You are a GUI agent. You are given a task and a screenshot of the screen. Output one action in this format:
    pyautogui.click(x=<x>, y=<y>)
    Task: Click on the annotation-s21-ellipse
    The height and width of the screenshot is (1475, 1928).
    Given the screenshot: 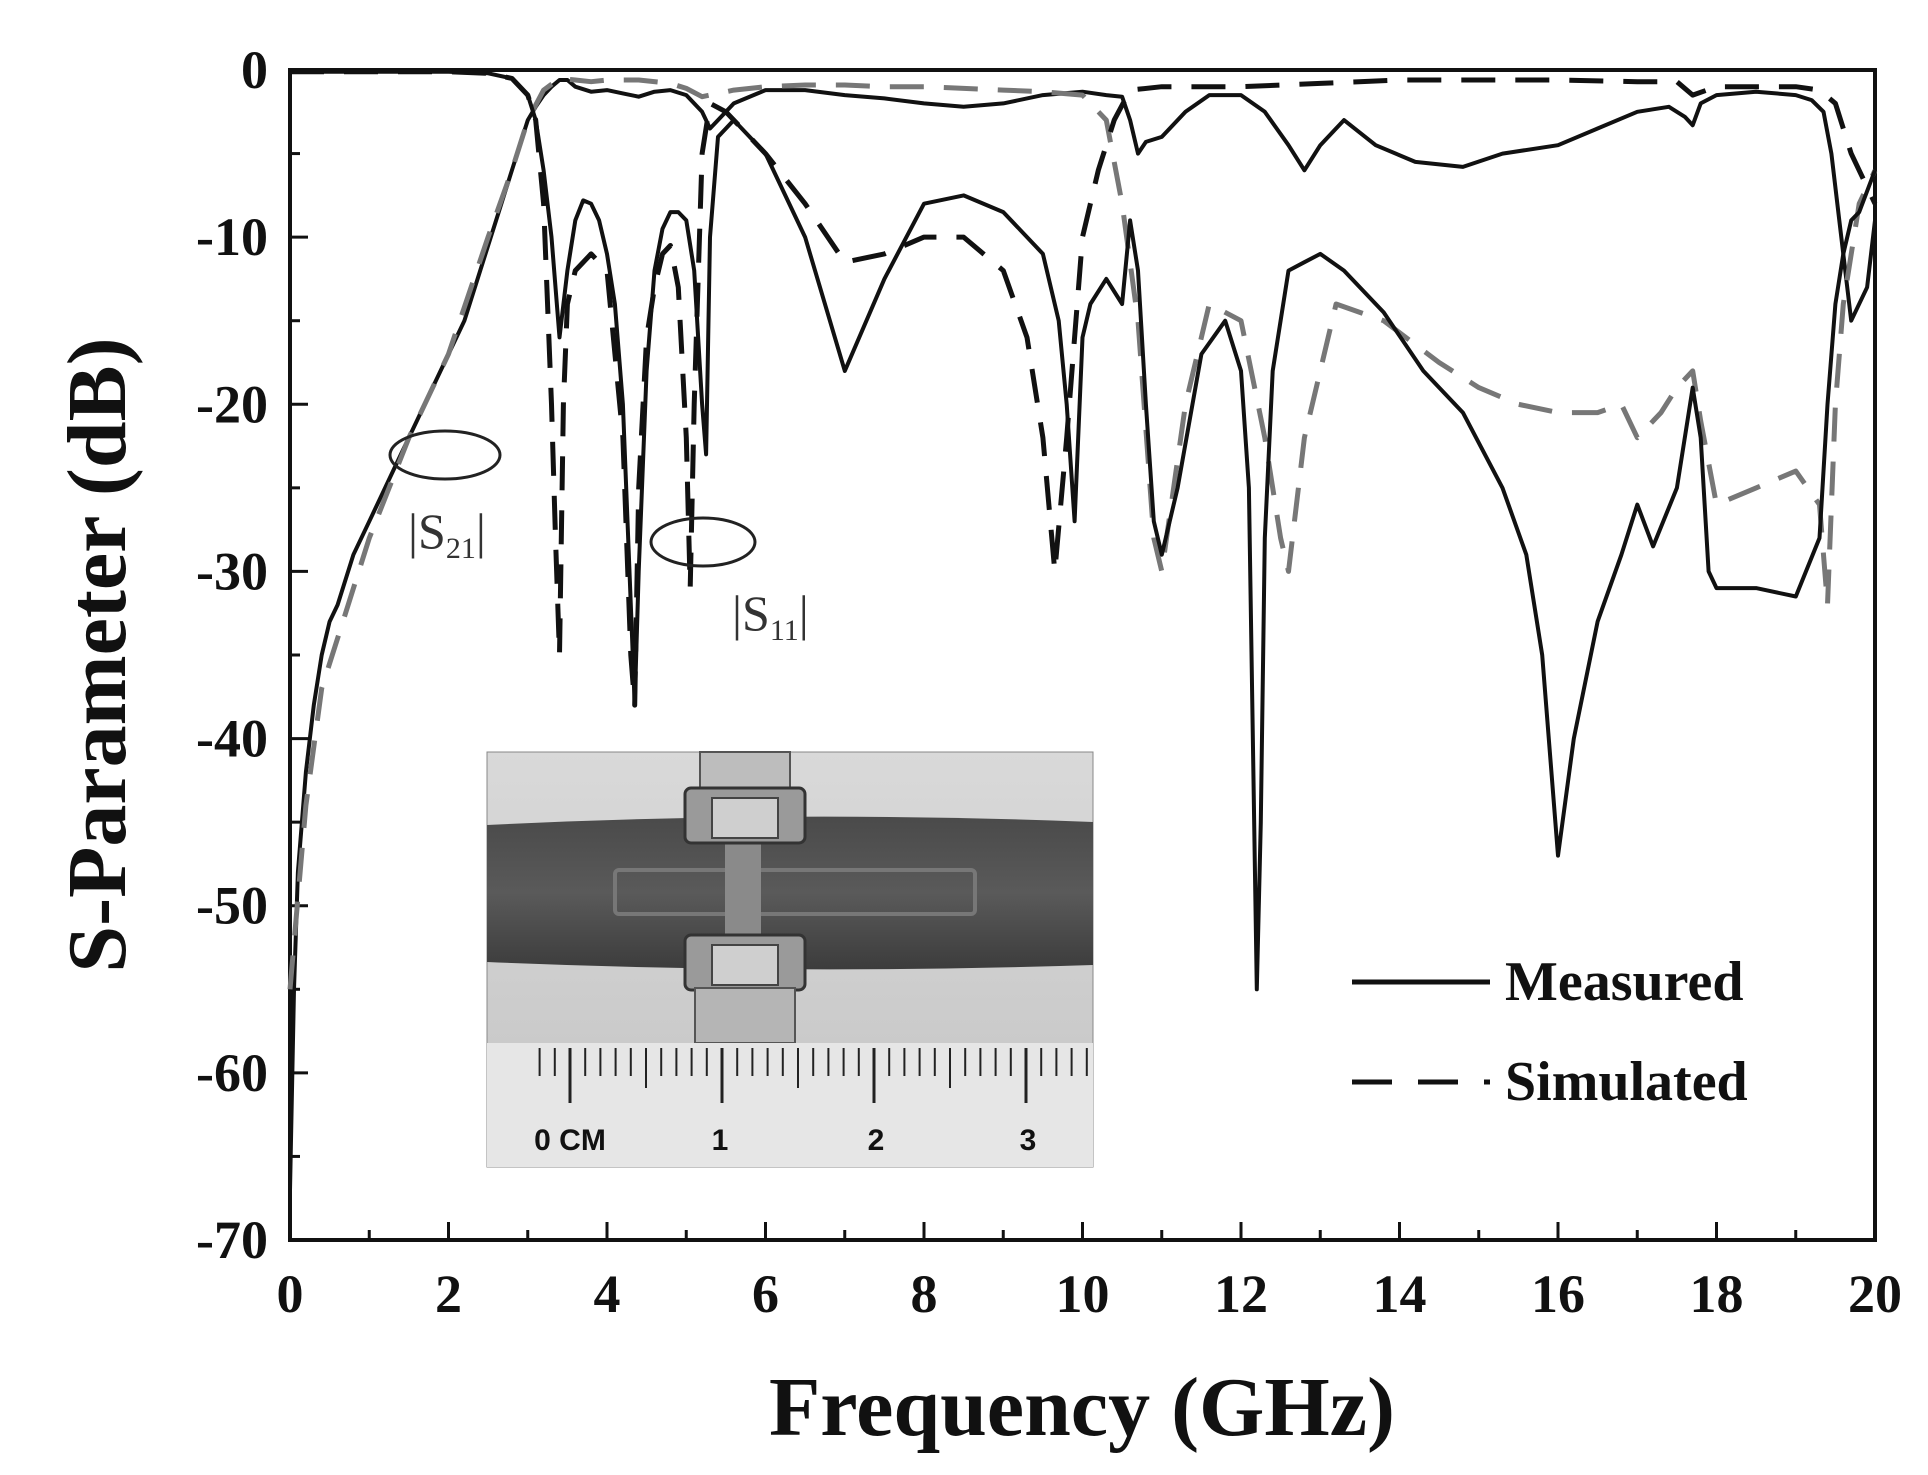 What is the action you would take?
    pyautogui.click(x=445, y=455)
    